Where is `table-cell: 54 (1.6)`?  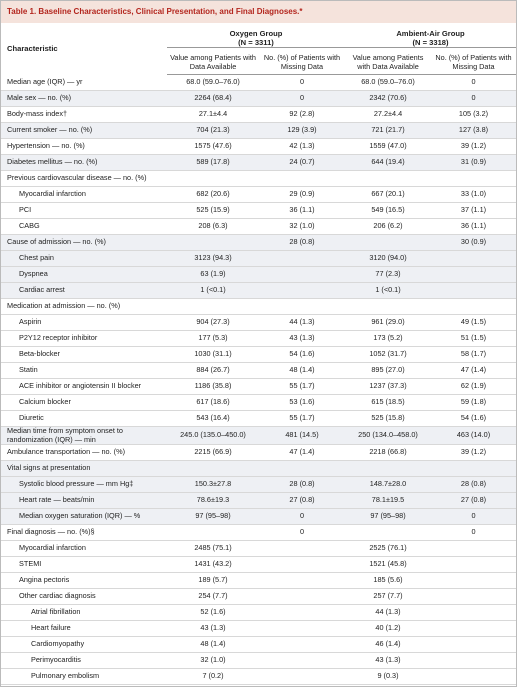
table-cell: 54 (1.6) is located at coordinates (302, 354).